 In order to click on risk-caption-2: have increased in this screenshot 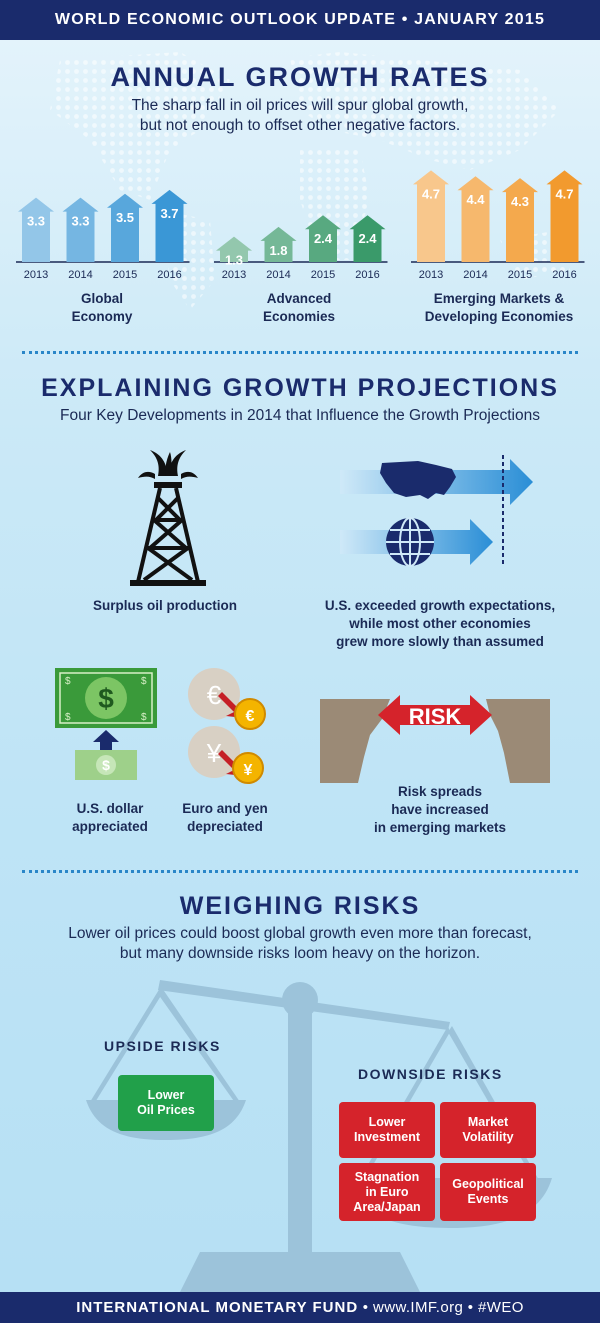, I will do `click(440, 809)`.